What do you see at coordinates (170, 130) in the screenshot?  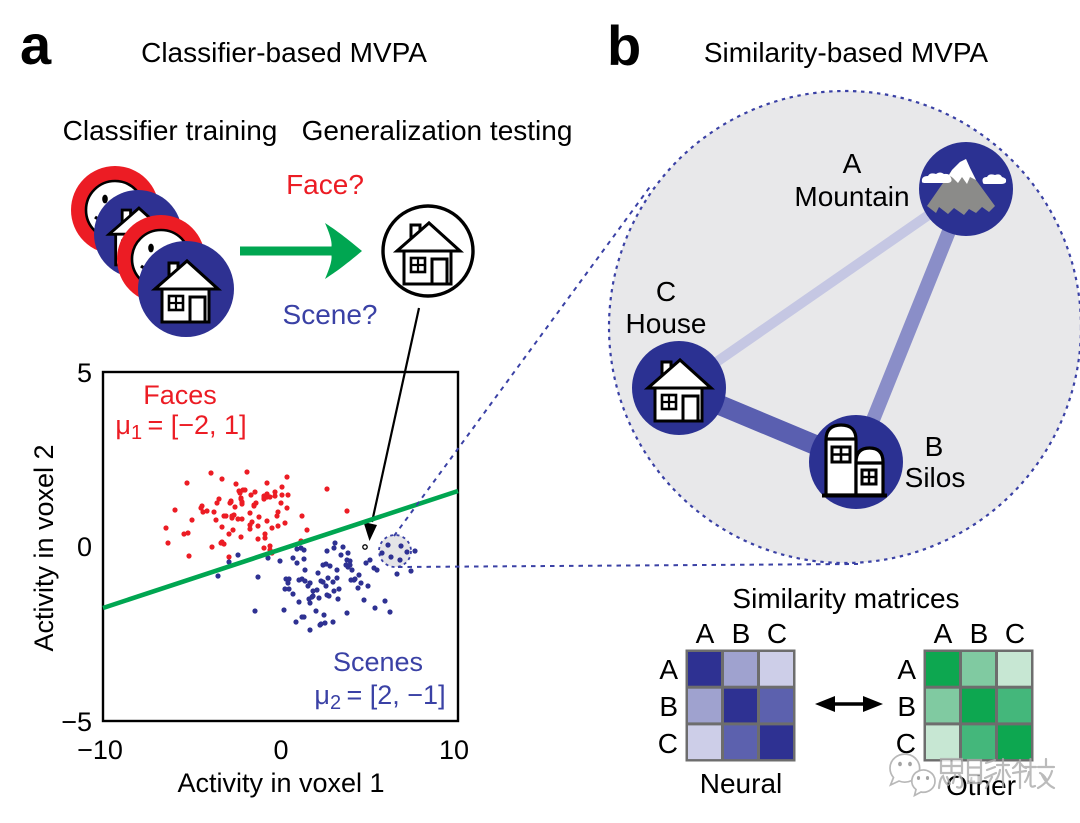 I see `svg-text: Classifier training` at bounding box center [170, 130].